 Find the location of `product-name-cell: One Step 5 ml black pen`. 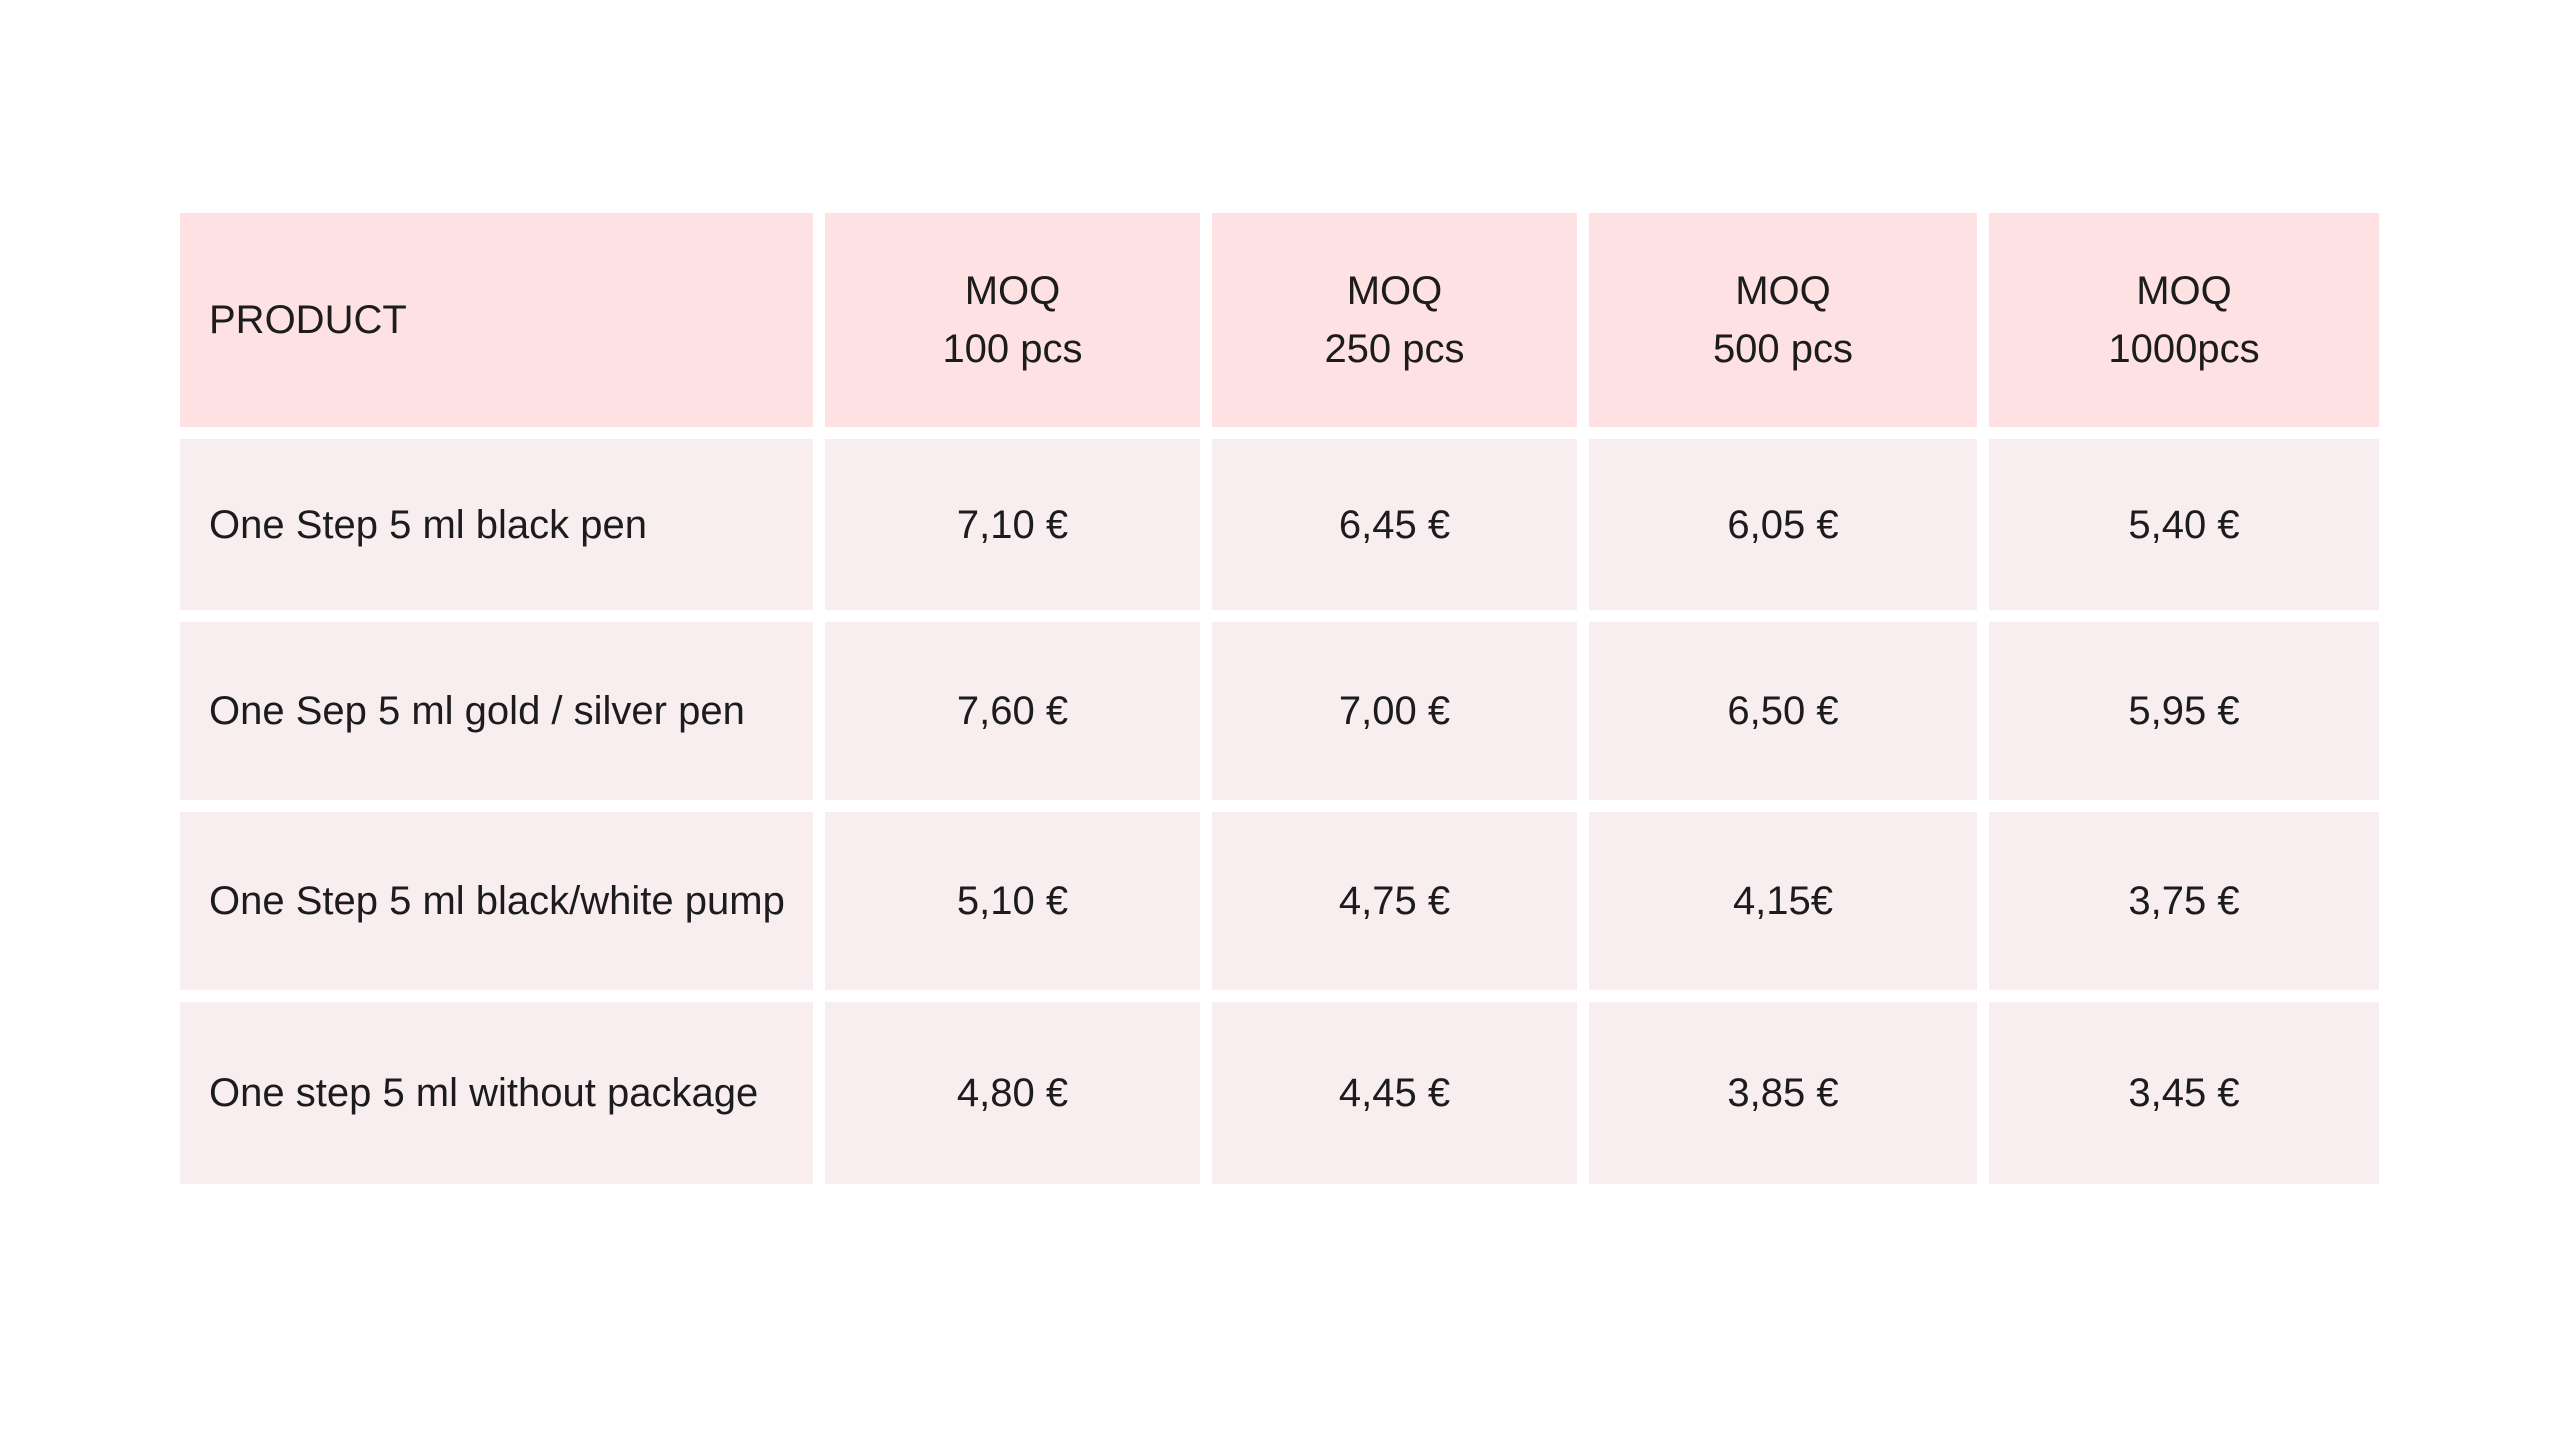

product-name-cell: One Step 5 ml black pen is located at coordinates (496, 524).